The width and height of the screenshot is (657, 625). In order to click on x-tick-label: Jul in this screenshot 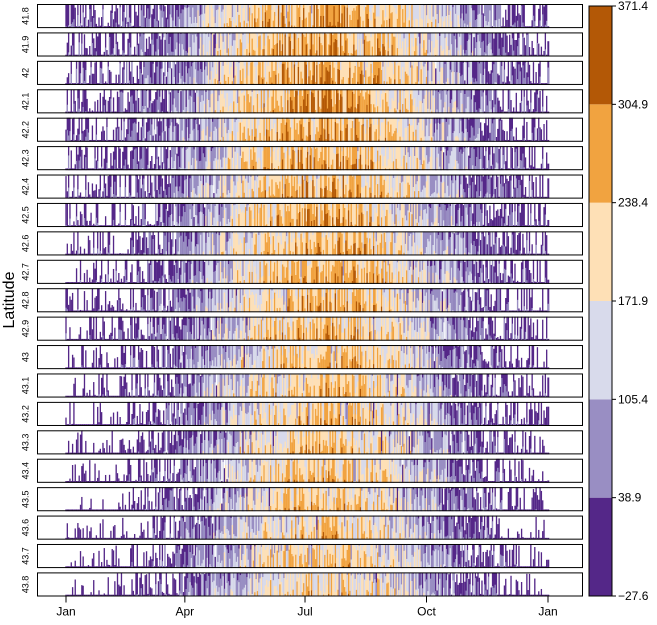, I will do `click(304, 612)`.